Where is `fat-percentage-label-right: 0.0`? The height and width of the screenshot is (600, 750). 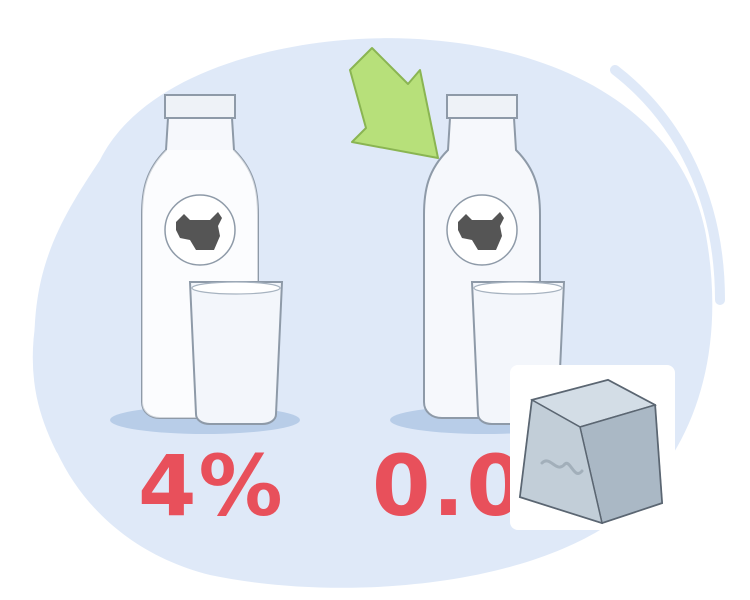 fat-percentage-label-right: 0.0 is located at coordinates (449, 486).